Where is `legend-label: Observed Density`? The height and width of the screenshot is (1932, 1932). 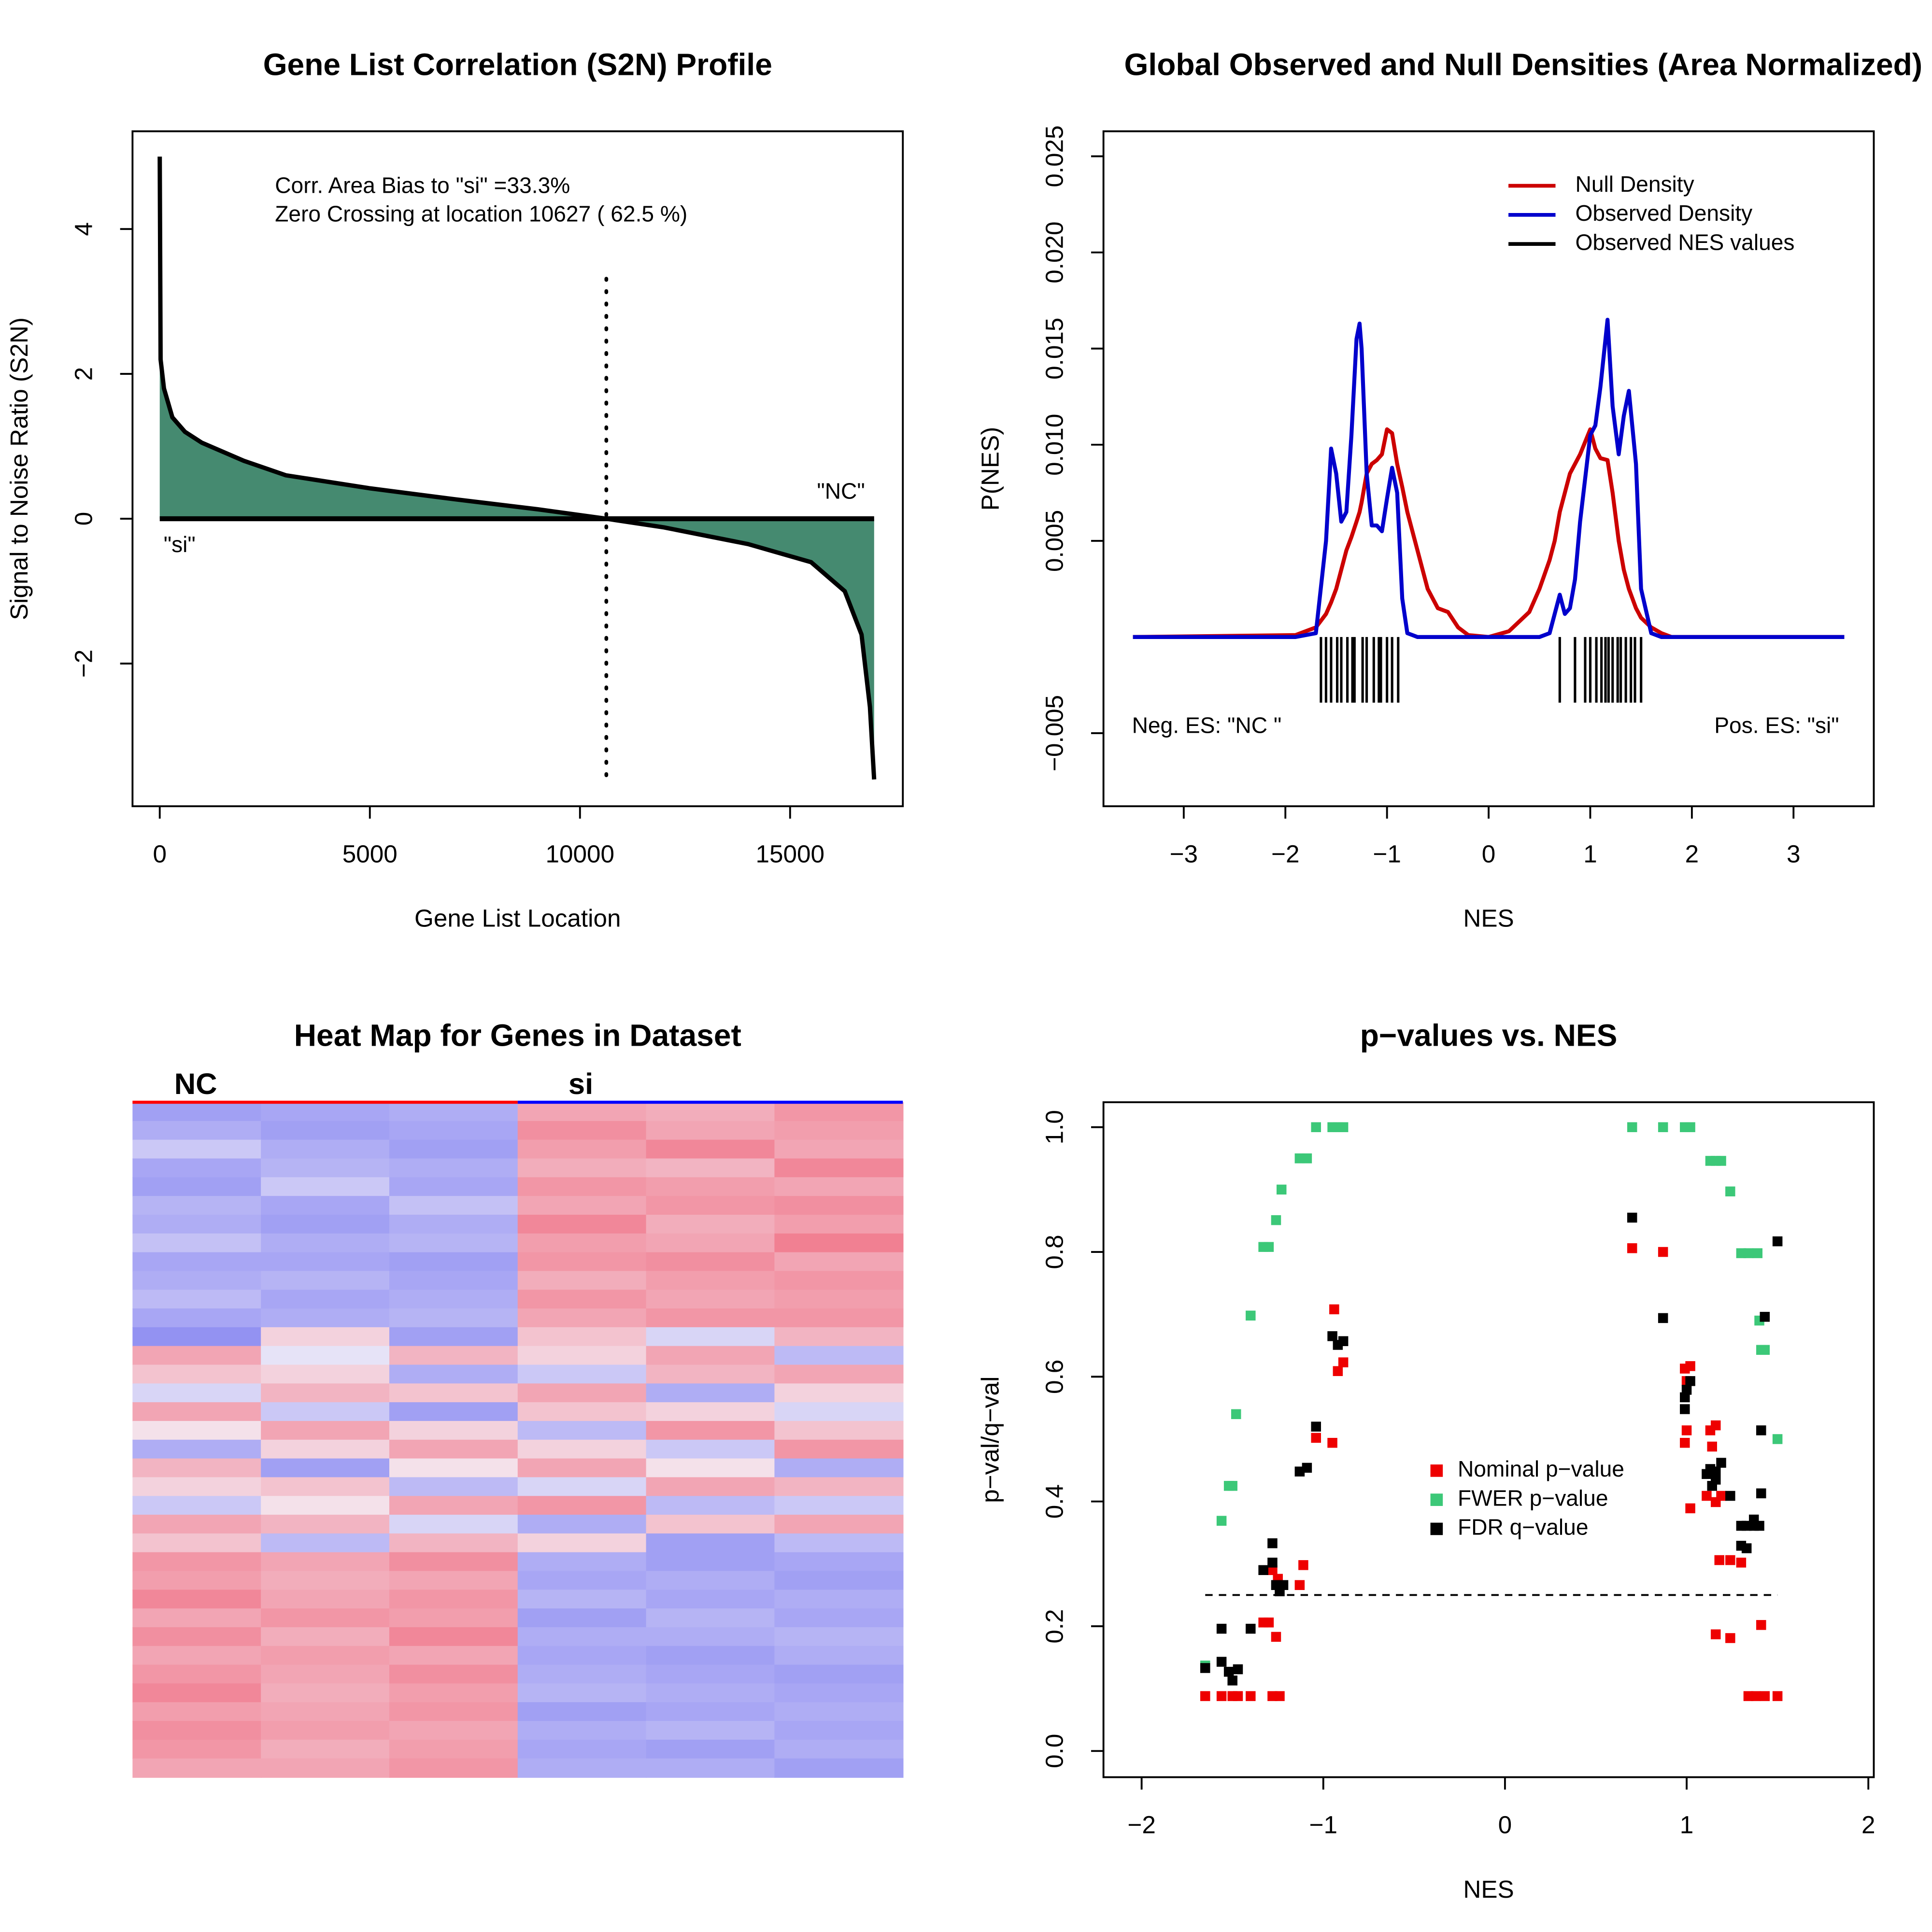
legend-label: Observed Density is located at coordinates (1664, 213).